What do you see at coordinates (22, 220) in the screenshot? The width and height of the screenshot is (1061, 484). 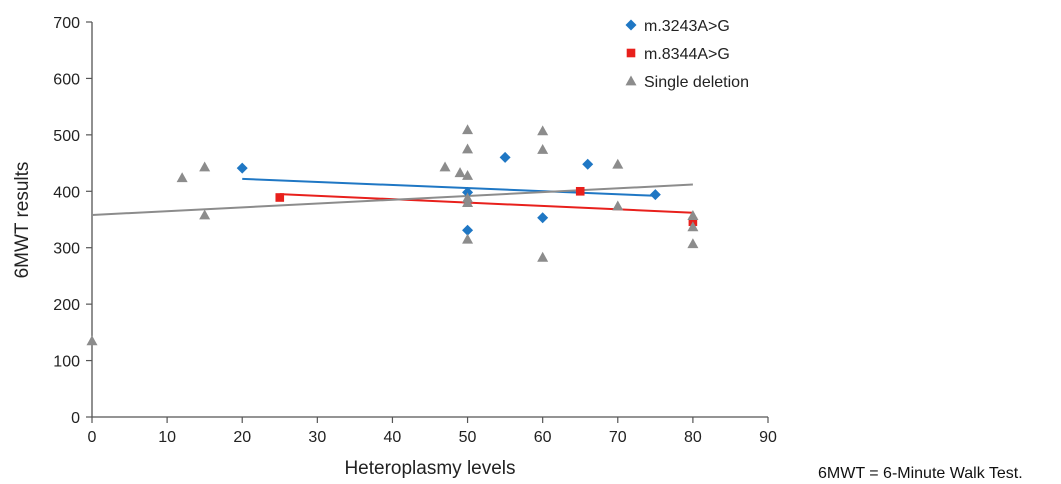 I see `y-axis-title: 6MWT results` at bounding box center [22, 220].